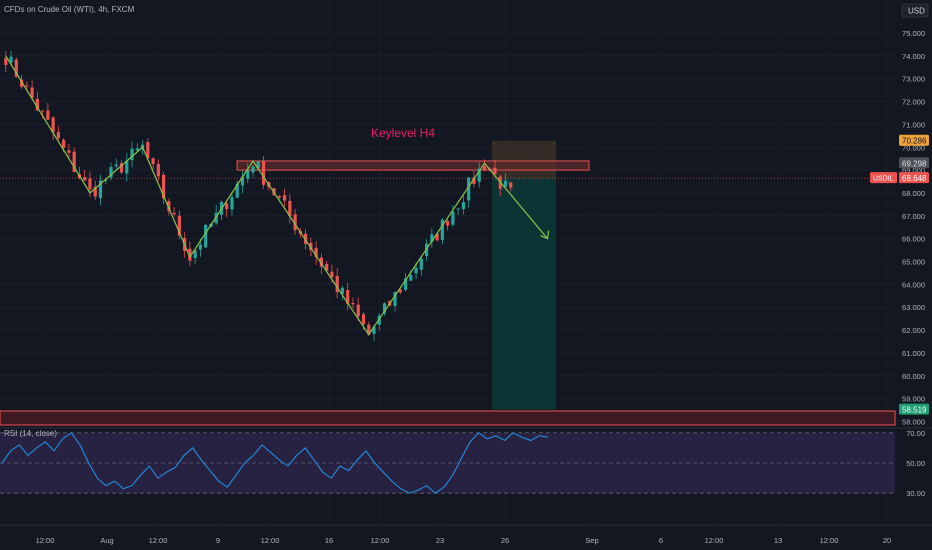 This screenshot has height=550, width=932. What do you see at coordinates (913, 421) in the screenshot?
I see `price-tick-label: 58.000` at bounding box center [913, 421].